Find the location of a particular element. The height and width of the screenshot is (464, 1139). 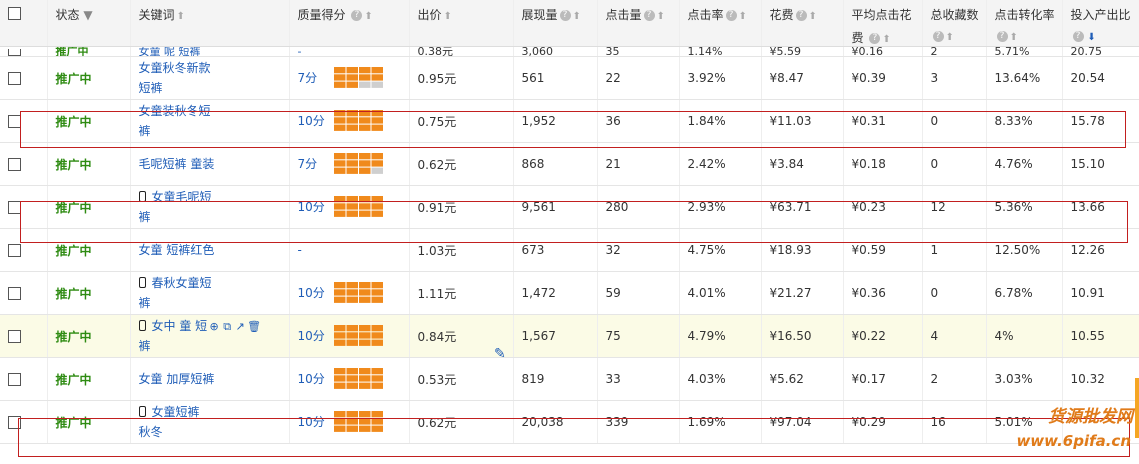

bid-cell: 0.95元 is located at coordinates (461, 78).